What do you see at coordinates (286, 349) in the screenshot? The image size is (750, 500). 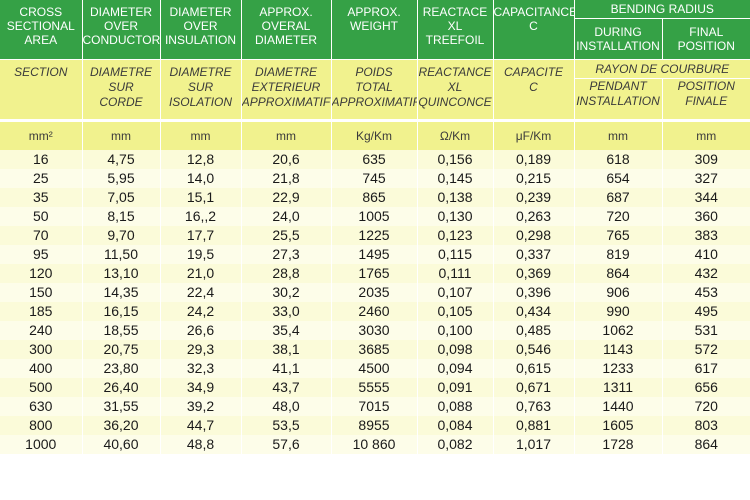 I see `table-cell: 38,1` at bounding box center [286, 349].